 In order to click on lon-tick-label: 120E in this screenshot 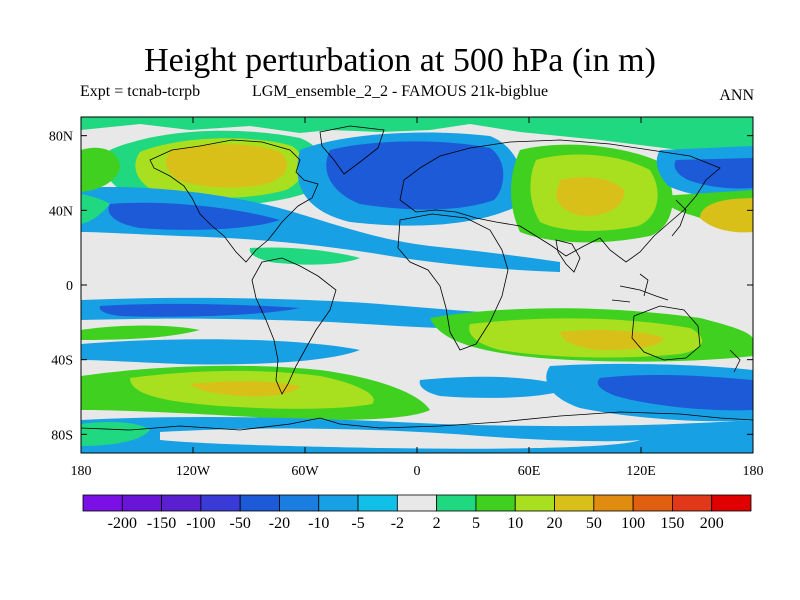, I will do `click(641, 471)`.